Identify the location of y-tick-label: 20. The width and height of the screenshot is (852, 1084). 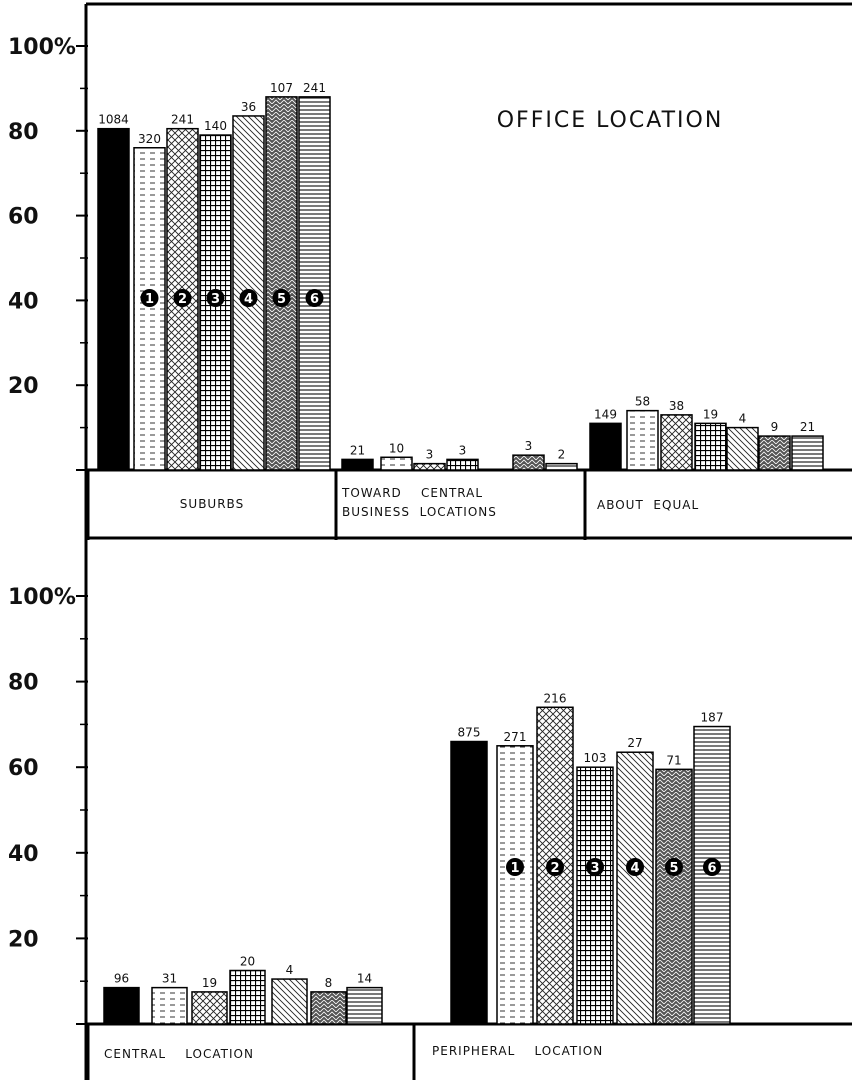
(23, 939).